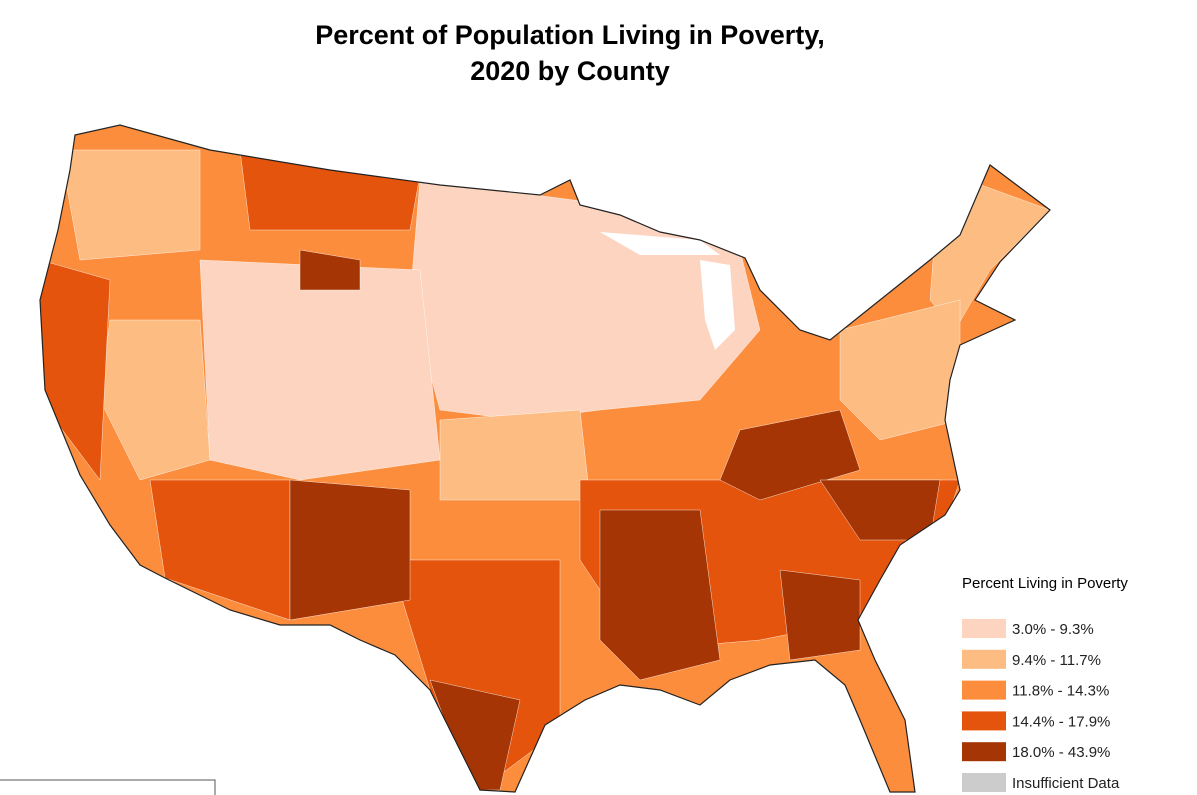  What do you see at coordinates (570, 35) in the screenshot?
I see `title-line-1: Percent of Population Living in Poverty,` at bounding box center [570, 35].